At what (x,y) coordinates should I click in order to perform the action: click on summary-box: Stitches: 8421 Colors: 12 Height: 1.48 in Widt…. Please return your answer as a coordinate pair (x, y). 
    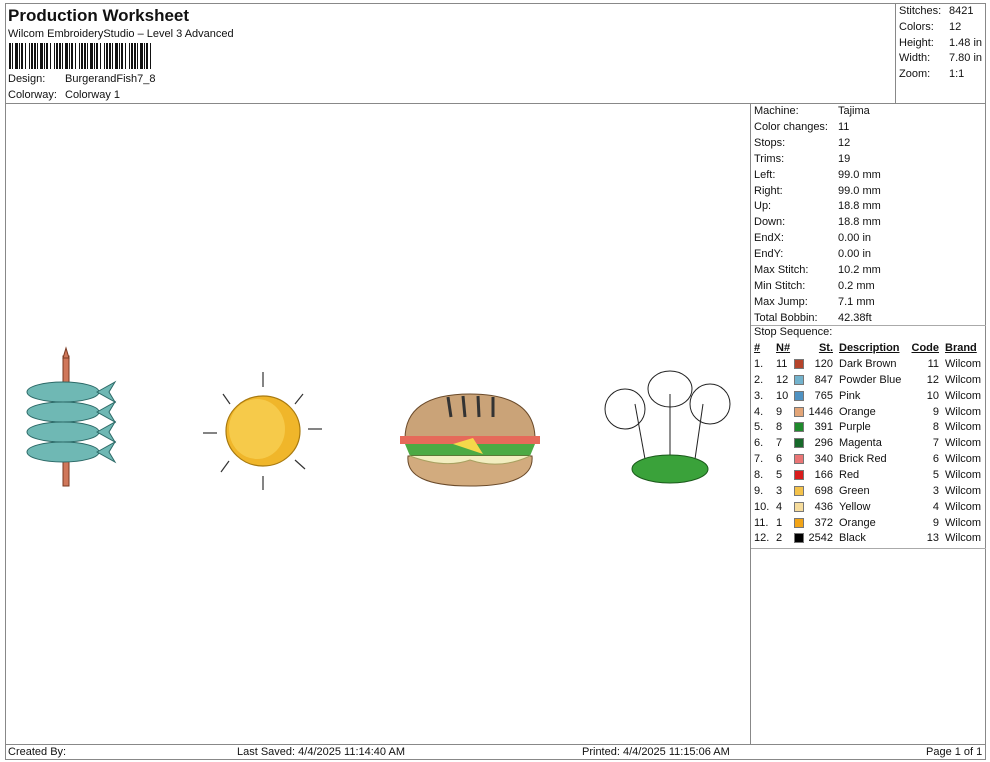
    Looking at the image, I should click on (940, 53).